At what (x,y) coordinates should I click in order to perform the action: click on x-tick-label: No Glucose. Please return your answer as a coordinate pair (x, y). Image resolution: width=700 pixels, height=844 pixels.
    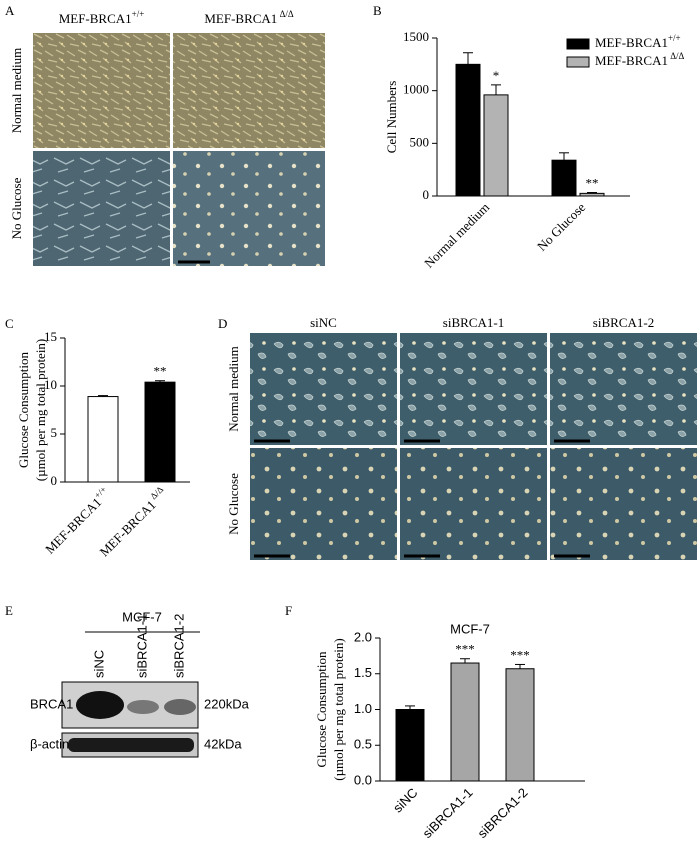
    Looking at the image, I should click on (561, 226).